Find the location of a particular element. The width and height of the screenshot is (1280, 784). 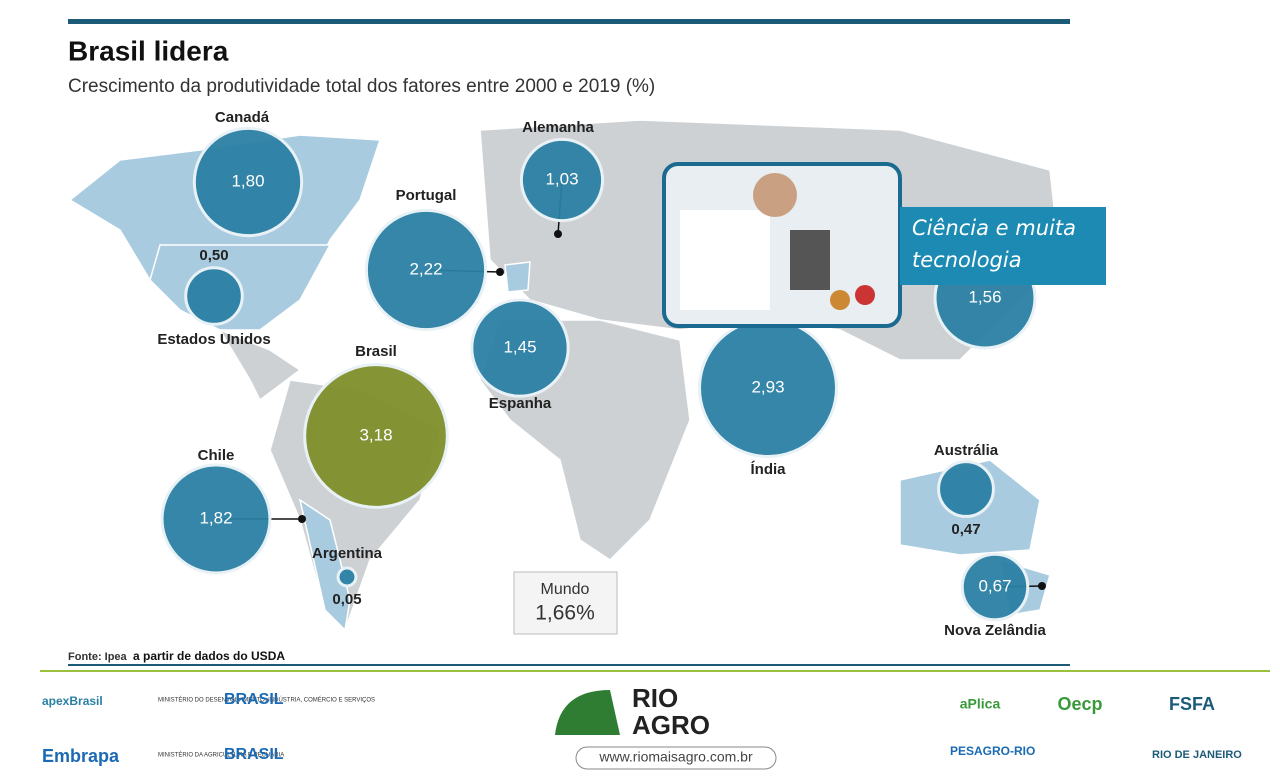

logo-text: RIO is located at coordinates (655, 698).